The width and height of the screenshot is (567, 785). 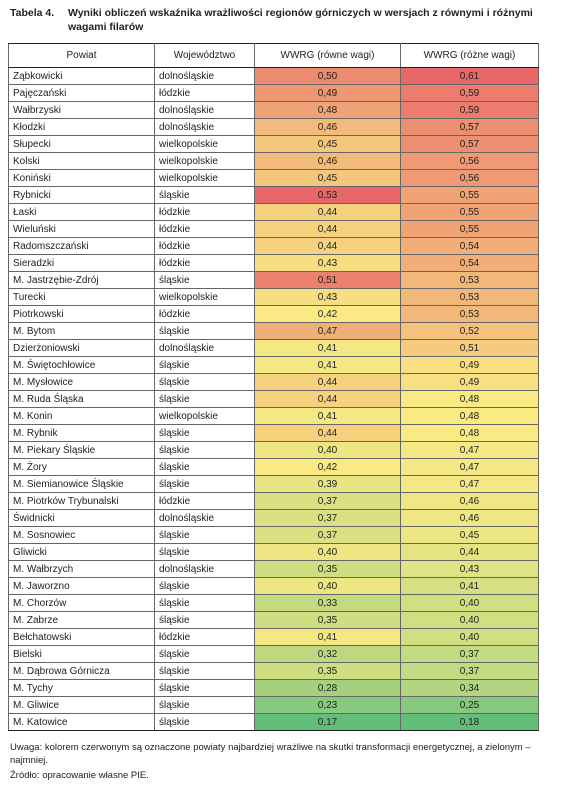 What do you see at coordinates (81, 552) in the screenshot?
I see `cell-powiat: Gliwicki` at bounding box center [81, 552].